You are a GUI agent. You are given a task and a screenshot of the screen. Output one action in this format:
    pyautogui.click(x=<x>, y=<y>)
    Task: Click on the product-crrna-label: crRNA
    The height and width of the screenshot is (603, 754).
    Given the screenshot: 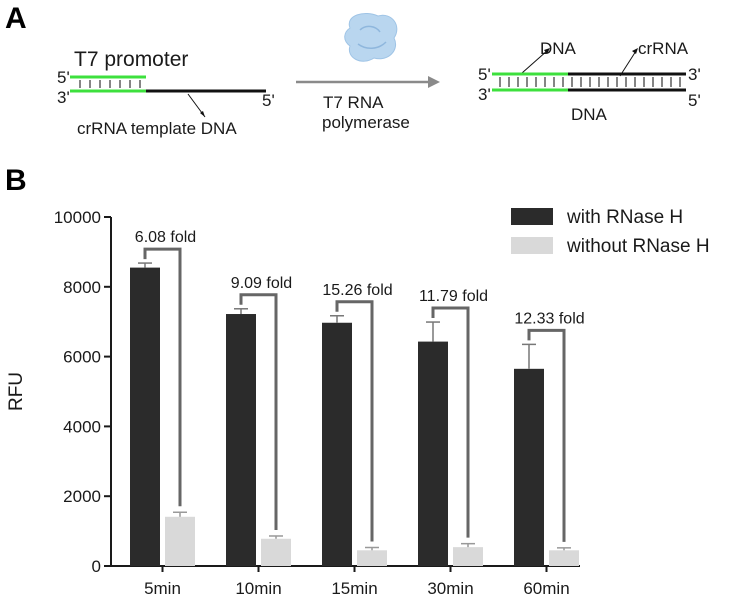 What is the action you would take?
    pyautogui.click(x=663, y=48)
    